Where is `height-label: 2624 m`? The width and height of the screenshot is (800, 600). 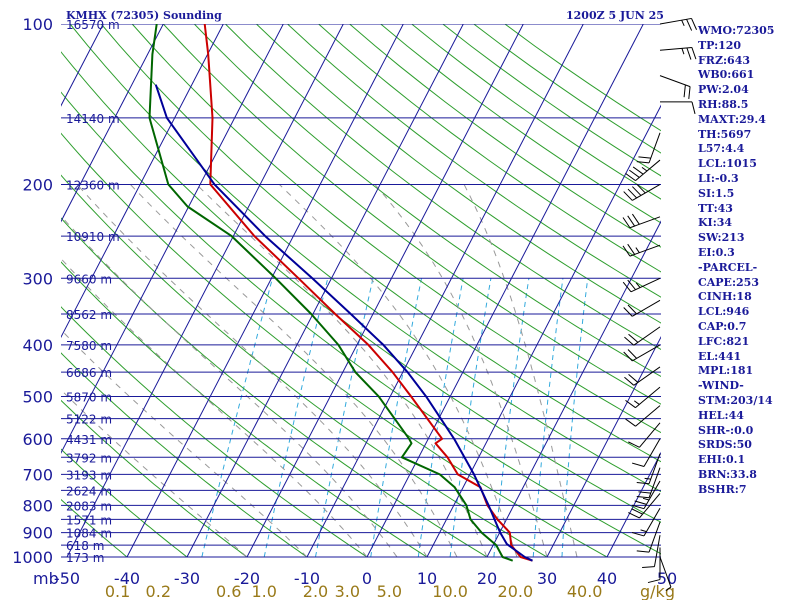
height-label: 2624 m is located at coordinates (89, 491).